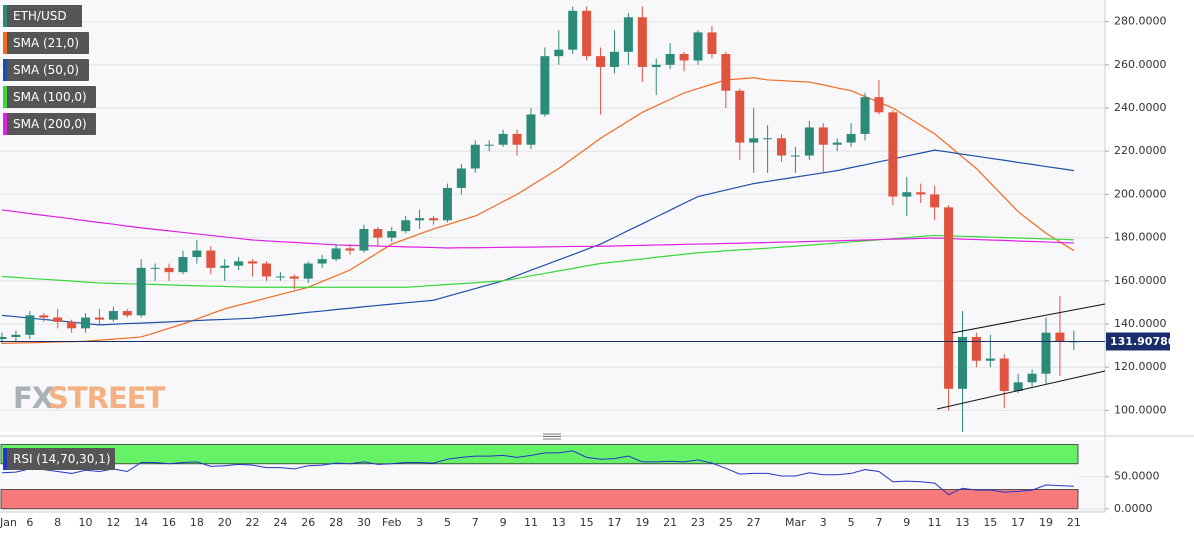 This screenshot has height=536, width=1194. I want to click on x-tick-label: 10, so click(86, 522).